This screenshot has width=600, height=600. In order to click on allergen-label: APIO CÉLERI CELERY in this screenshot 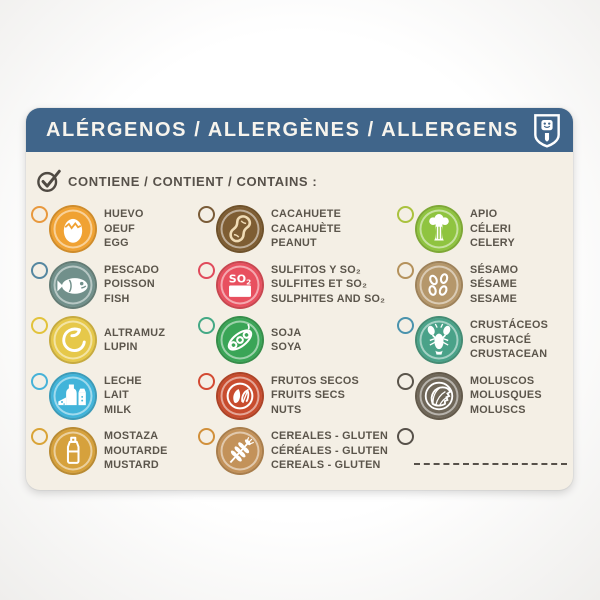, I will do `click(492, 229)`.